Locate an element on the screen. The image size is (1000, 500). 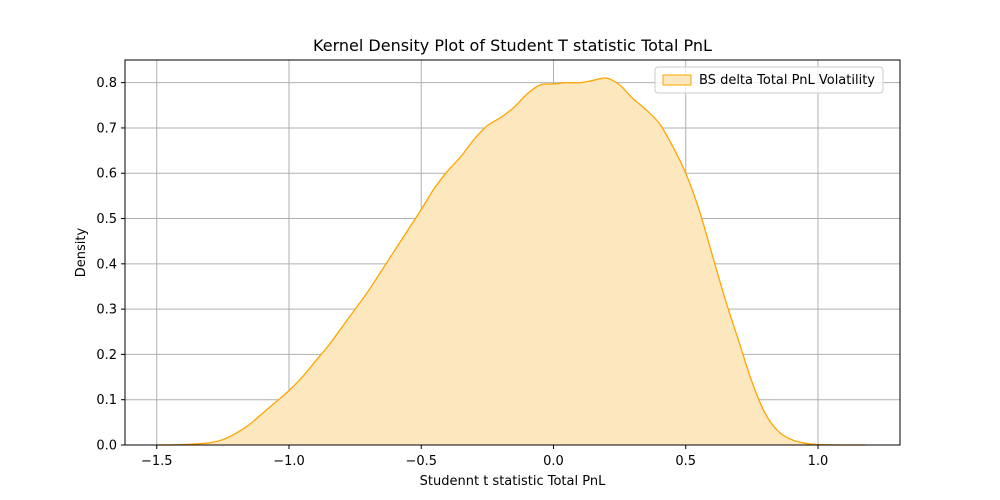
x-tick-label: 0.5 is located at coordinates (685, 461).